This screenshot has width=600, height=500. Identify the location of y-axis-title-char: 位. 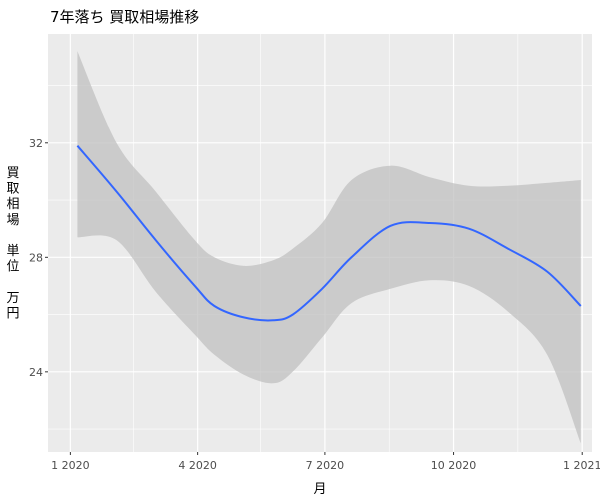
(12, 267).